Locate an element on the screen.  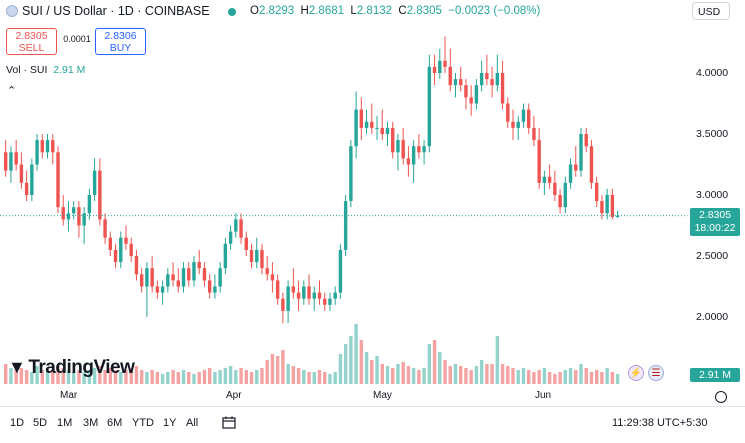
us-flag-icon: ☰ is located at coordinates (656, 373).